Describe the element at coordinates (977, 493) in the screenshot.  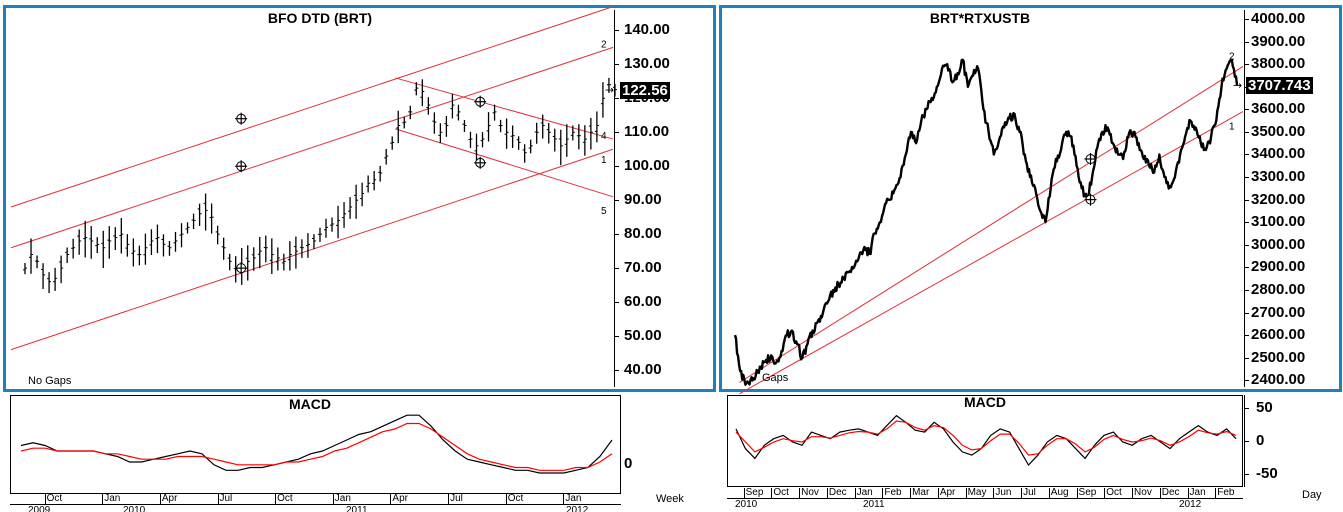
I see `x-month-label: May` at that location.